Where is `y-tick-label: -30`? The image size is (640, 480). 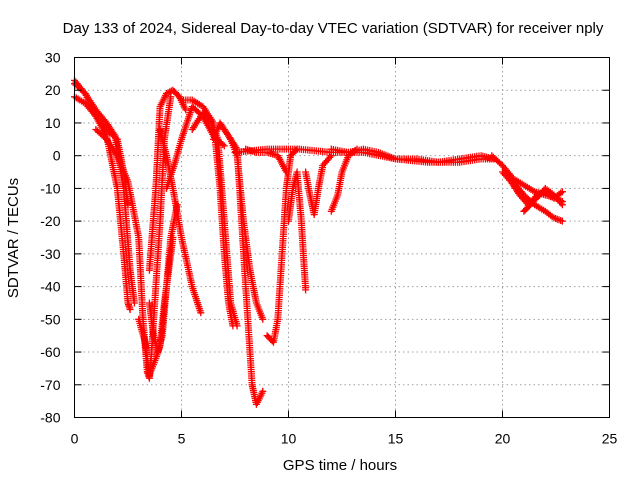 y-tick-label: -30 is located at coordinates (50, 254).